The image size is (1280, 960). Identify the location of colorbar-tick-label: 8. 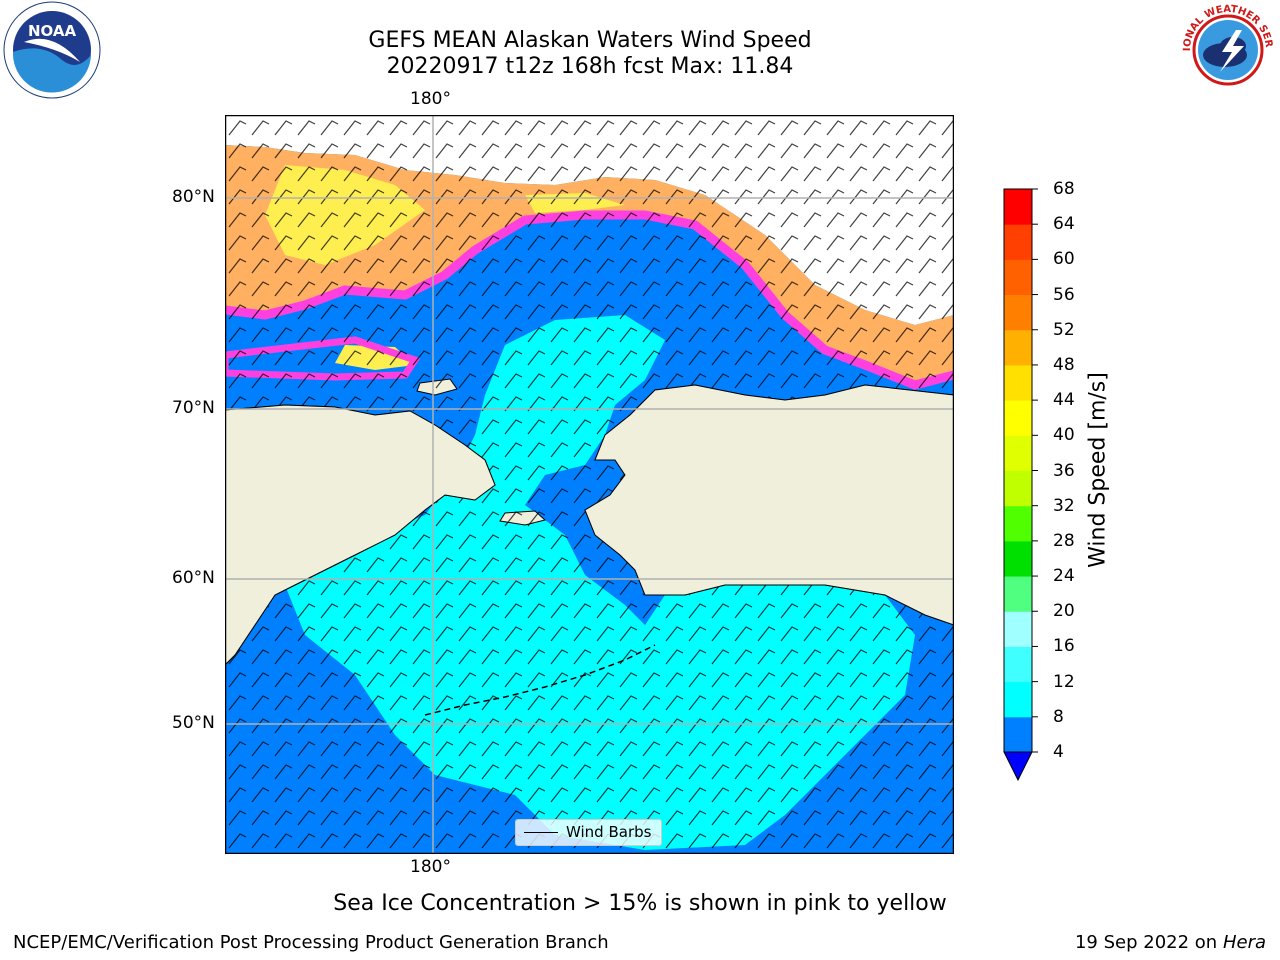
(1058, 717).